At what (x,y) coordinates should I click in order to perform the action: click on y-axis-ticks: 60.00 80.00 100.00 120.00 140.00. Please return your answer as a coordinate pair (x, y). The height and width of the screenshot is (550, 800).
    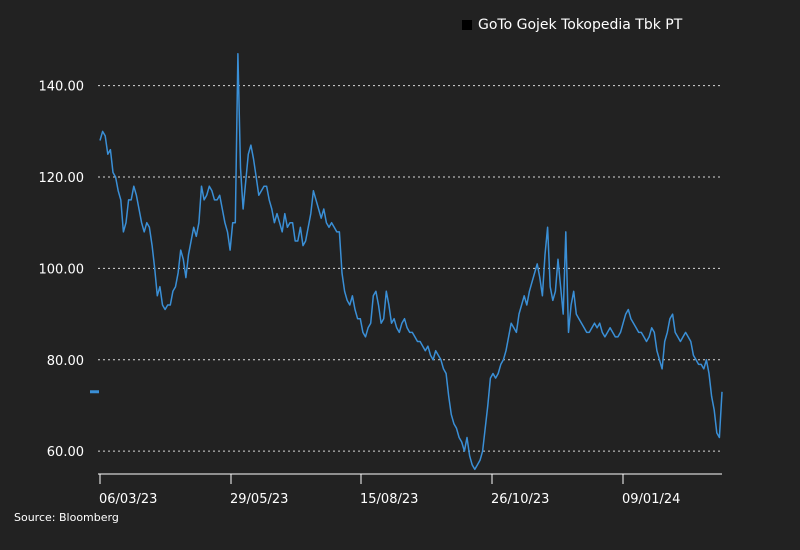
    Looking at the image, I should click on (62, 270).